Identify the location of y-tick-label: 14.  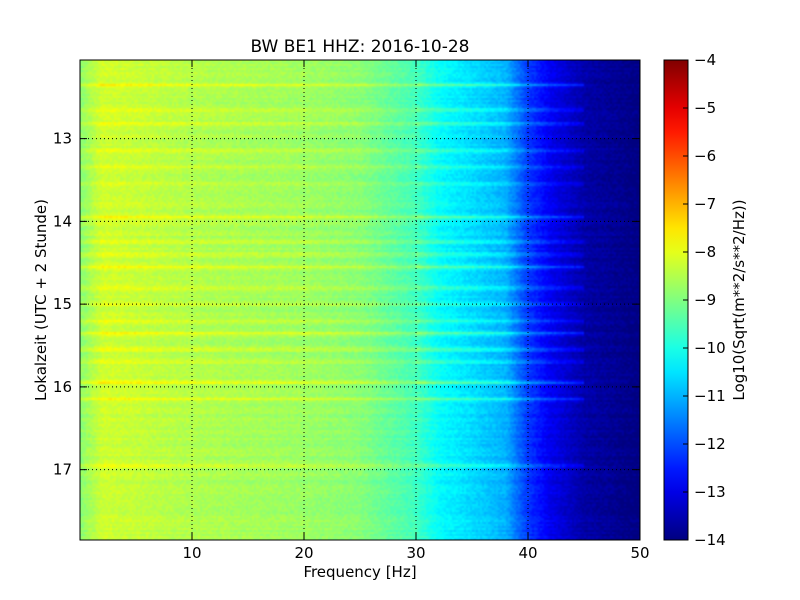
(62, 221).